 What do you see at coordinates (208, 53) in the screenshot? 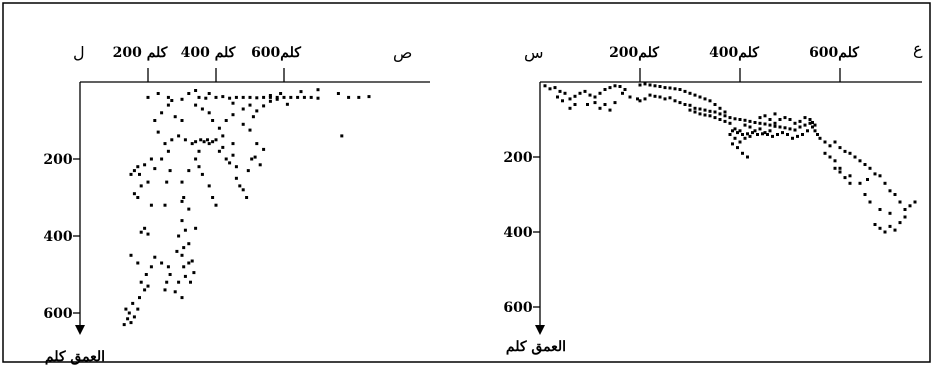
I see `left-x-tick-label-400: 400 كلم` at bounding box center [208, 53].